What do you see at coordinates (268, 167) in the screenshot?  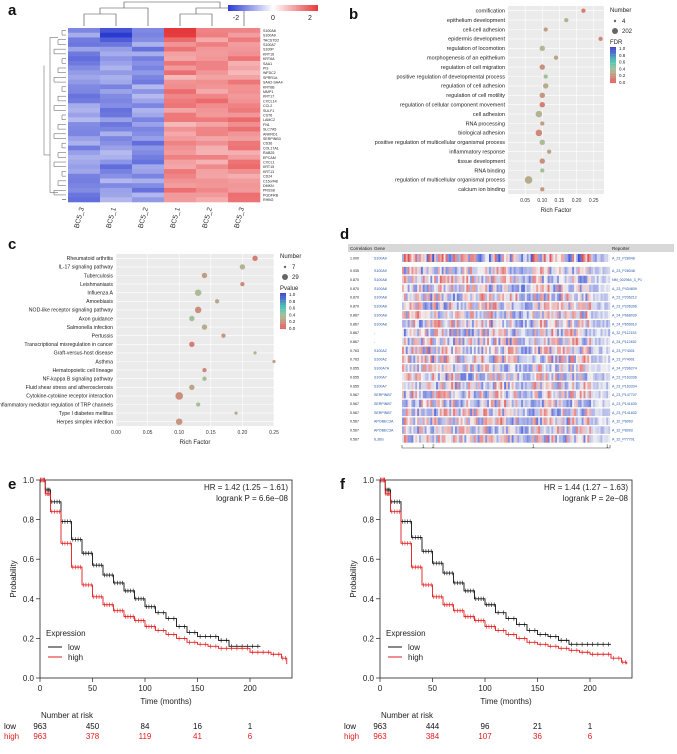 I see `gene-label: KRT15` at bounding box center [268, 167].